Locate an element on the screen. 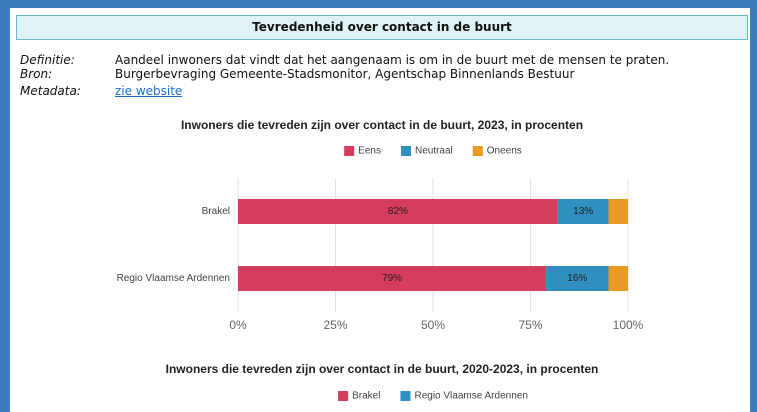 Image resolution: width=757 pixels, height=412 pixels. x-tick-label: 75% is located at coordinates (530, 325).